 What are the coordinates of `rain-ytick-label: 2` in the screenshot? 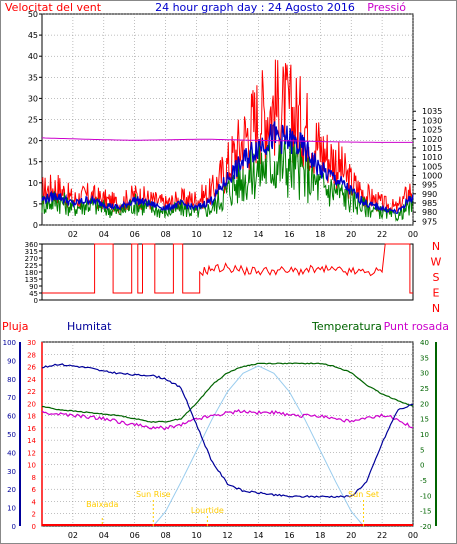 It's located at (34, 515).